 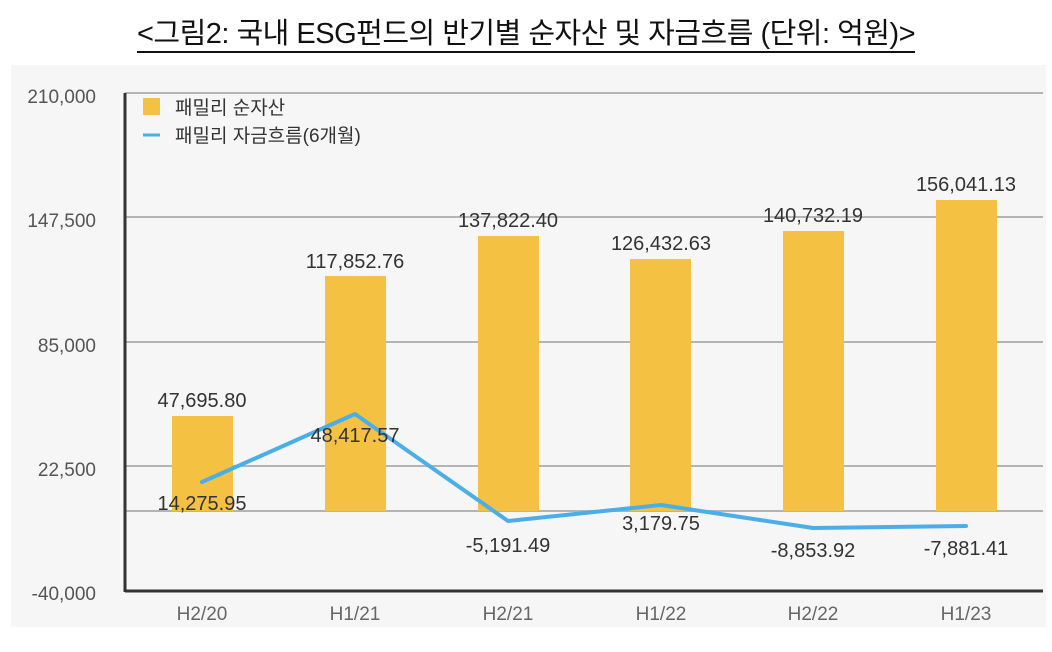 What do you see at coordinates (67, 346) in the screenshot?
I see `y-tick: 85,000` at bounding box center [67, 346].